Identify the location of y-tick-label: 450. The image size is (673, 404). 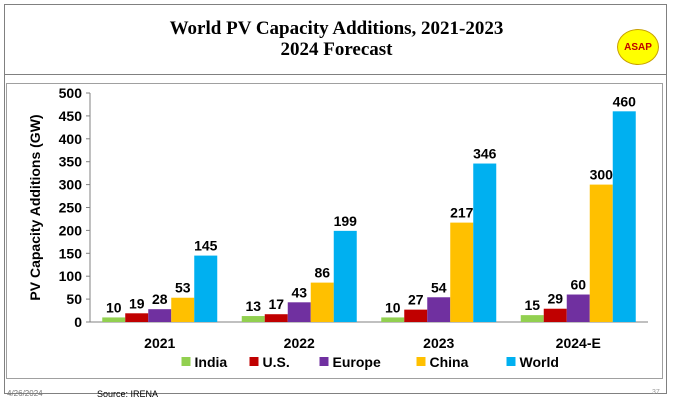
(71, 116).